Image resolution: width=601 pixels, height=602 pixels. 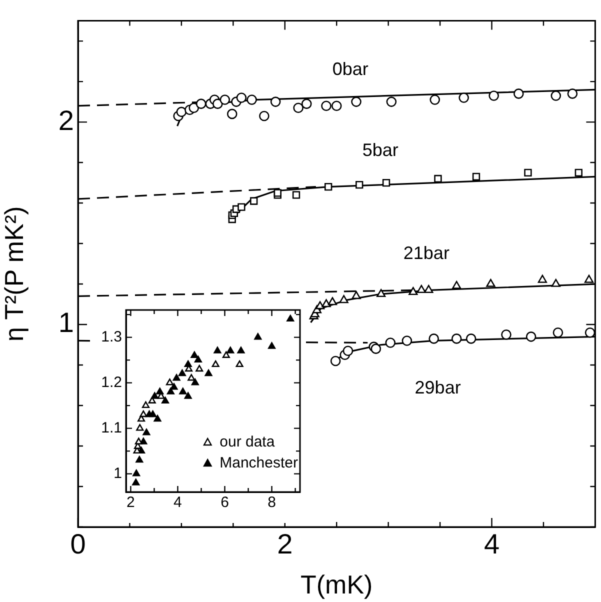 What do you see at coordinates (248, 442) in the screenshot?
I see `legend-label: our data` at bounding box center [248, 442].